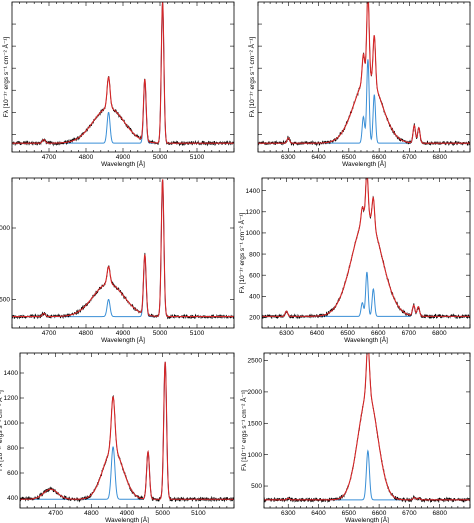 The width and height of the screenshot is (474, 523). I want to click on y-tick-label: 200, so click(254, 318).